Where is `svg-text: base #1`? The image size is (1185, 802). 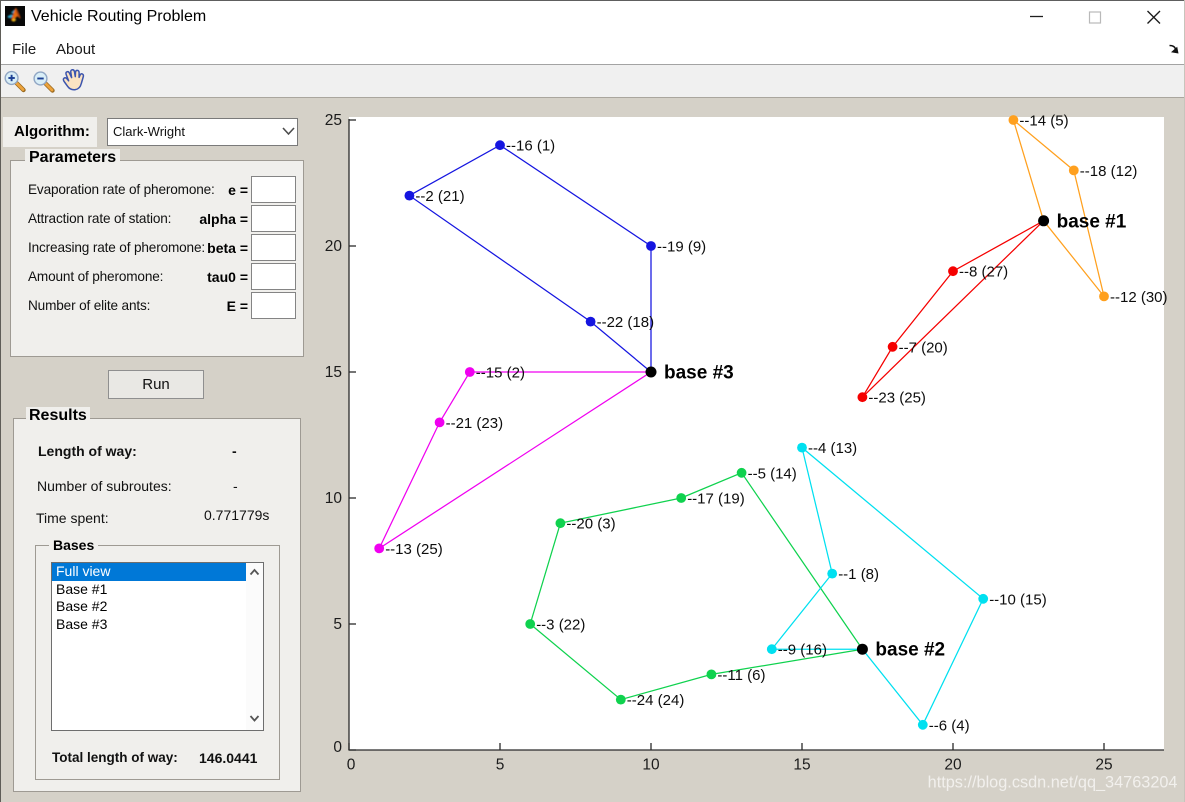 svg-text: base #1 is located at coordinates (1092, 221).